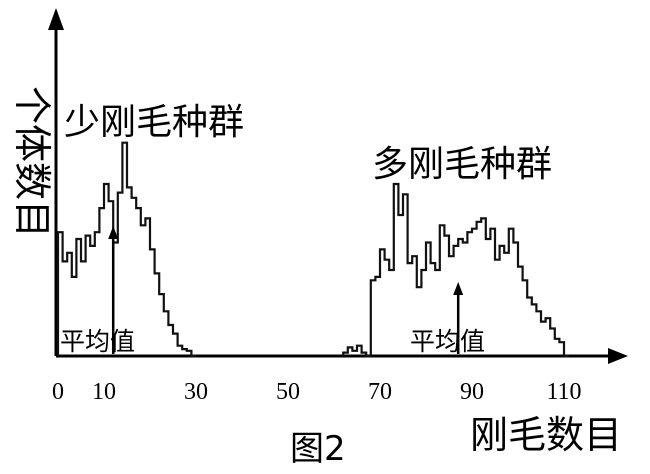 Image resolution: width=650 pixels, height=474 pixels. Describe the element at coordinates (32, 162) in the screenshot. I see `y-axis-label: 个体数目` at that location.